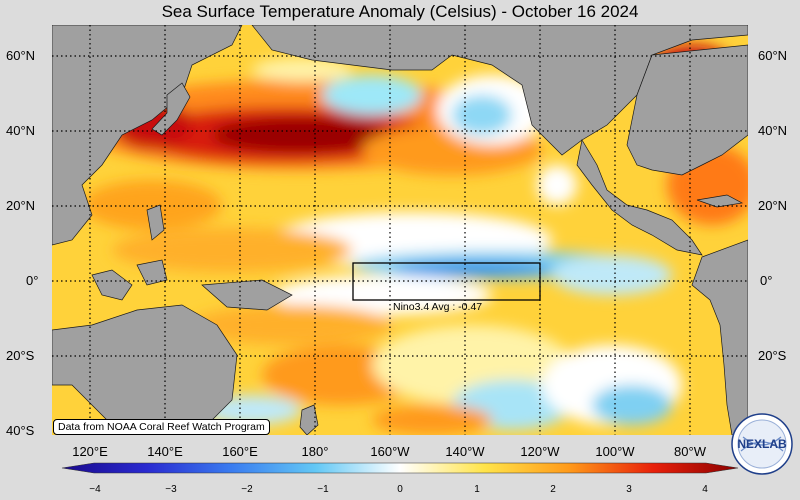 The image size is (800, 500). I want to click on lon-label-80w: 80°W, so click(690, 451).